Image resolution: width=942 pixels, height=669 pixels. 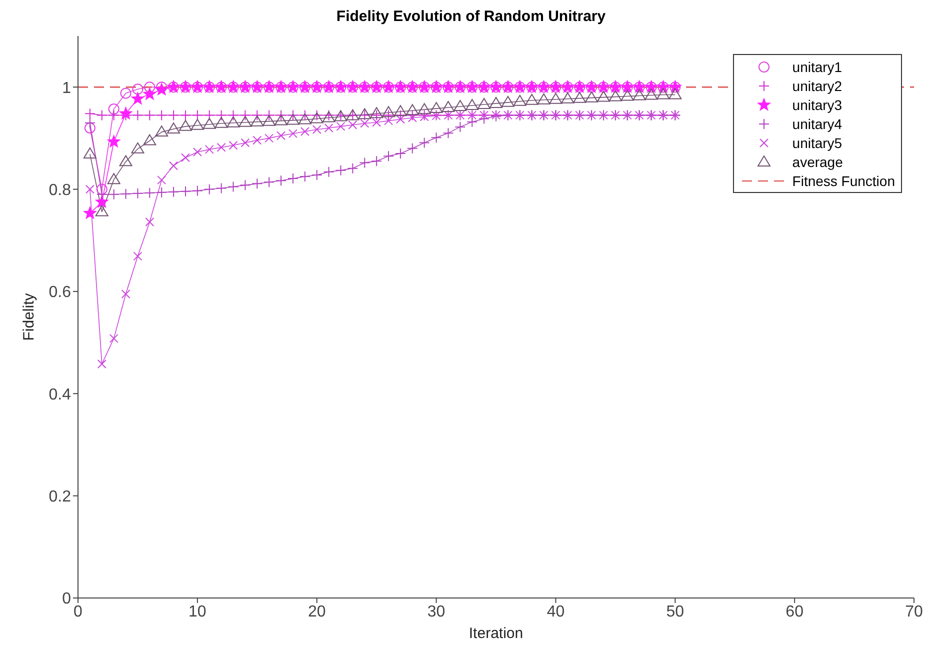 What do you see at coordinates (817, 162) in the screenshot?
I see `legend-label: average` at bounding box center [817, 162].